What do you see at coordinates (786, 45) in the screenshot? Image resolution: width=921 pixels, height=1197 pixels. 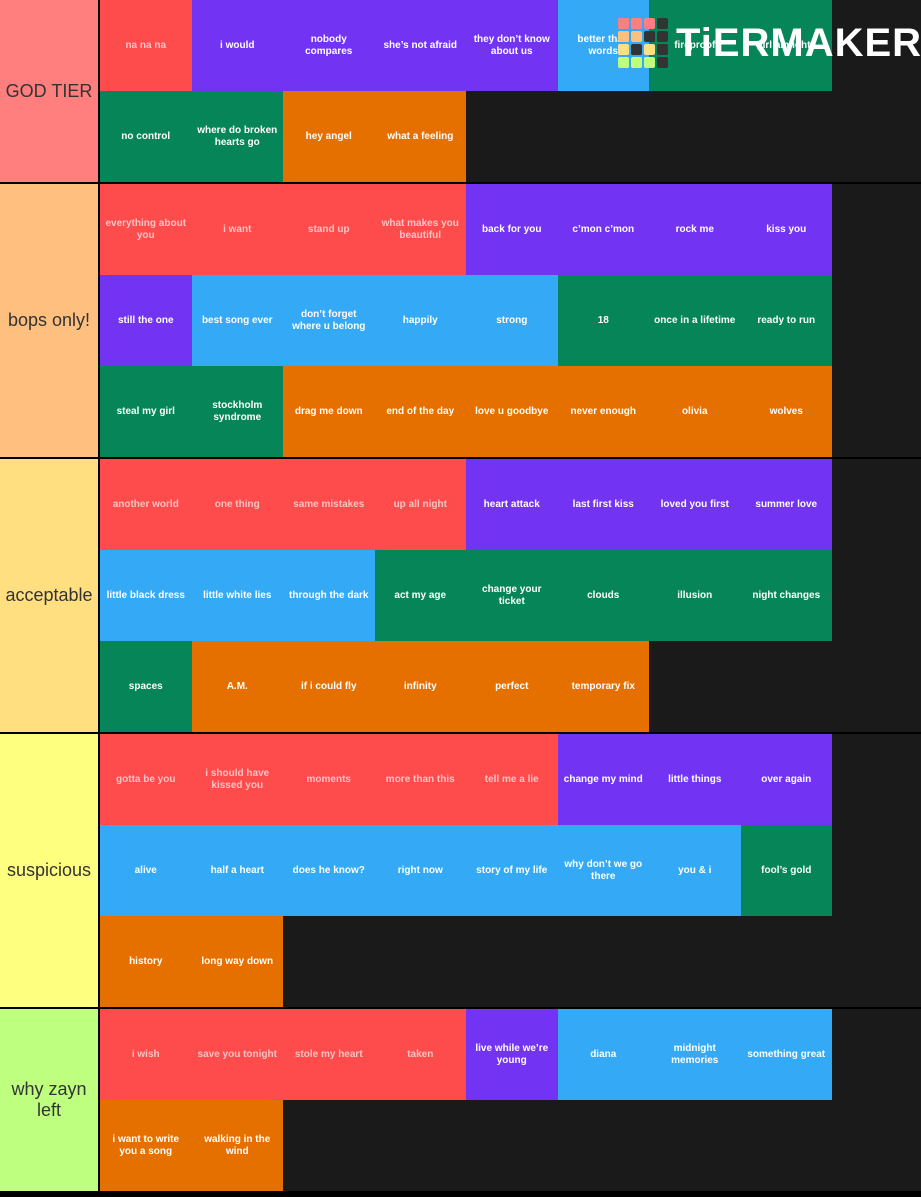 I see `tier-item: girl almighty` at bounding box center [786, 45].